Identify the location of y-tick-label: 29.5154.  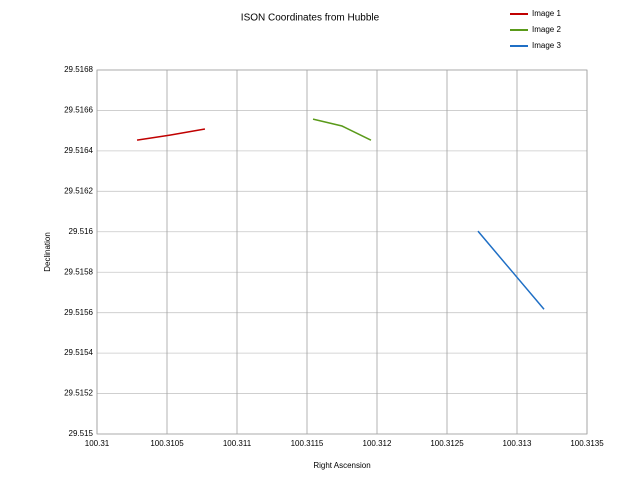
(78, 352).